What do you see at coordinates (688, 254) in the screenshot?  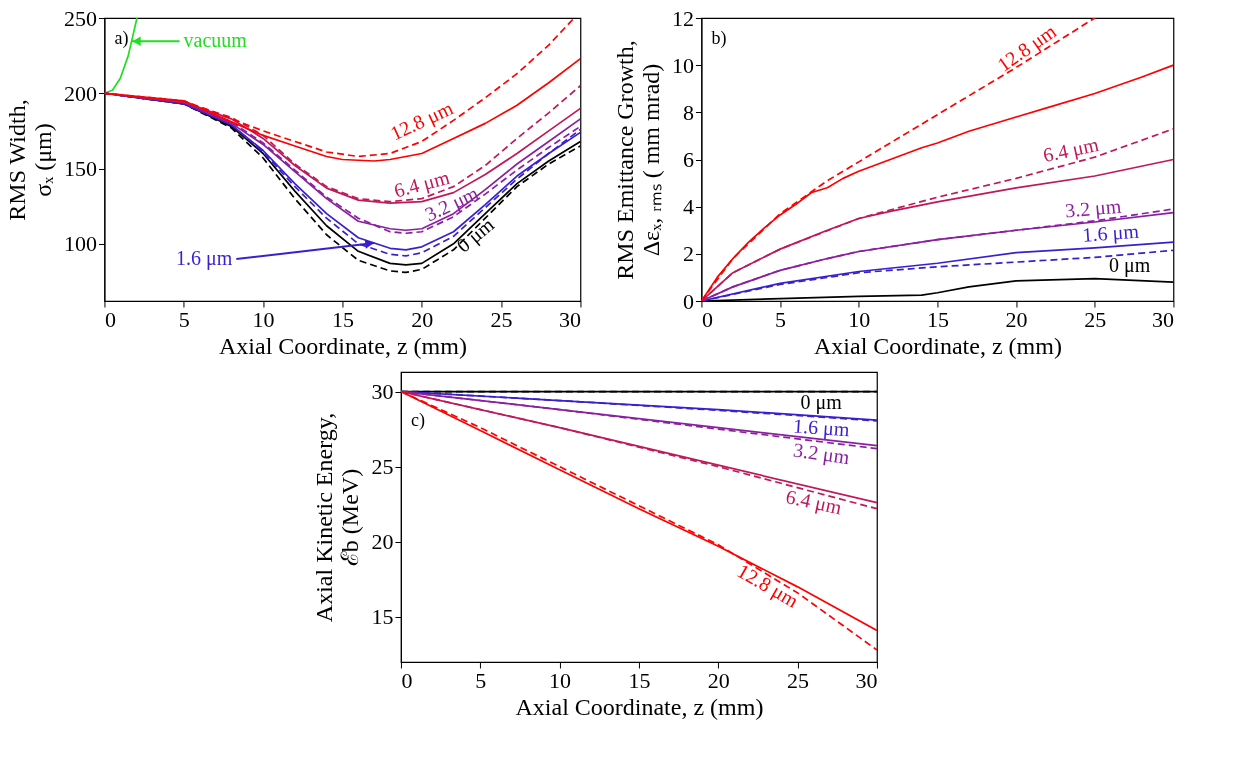 I see `y-tick-label: 2` at bounding box center [688, 254].